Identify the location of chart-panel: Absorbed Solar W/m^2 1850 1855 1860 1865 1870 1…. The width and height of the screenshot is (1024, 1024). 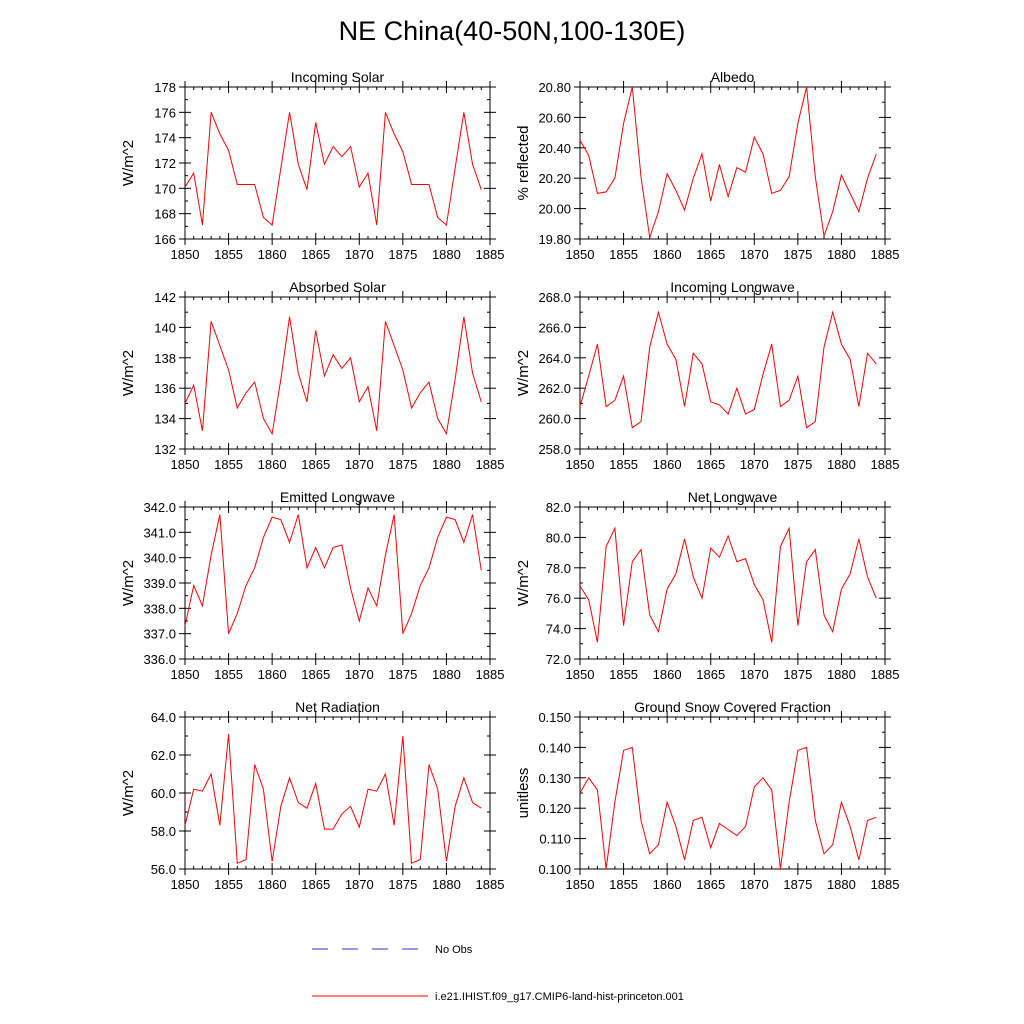
(312, 375).